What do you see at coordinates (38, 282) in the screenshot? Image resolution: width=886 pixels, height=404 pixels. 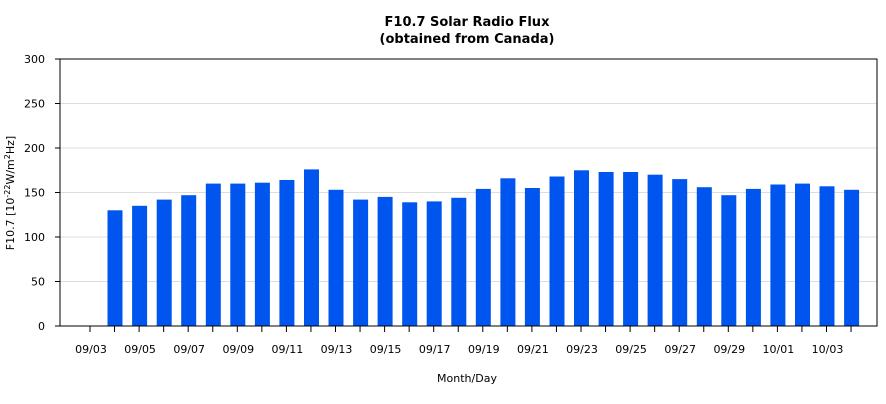 I see `y-tick-label: 50` at bounding box center [38, 282].